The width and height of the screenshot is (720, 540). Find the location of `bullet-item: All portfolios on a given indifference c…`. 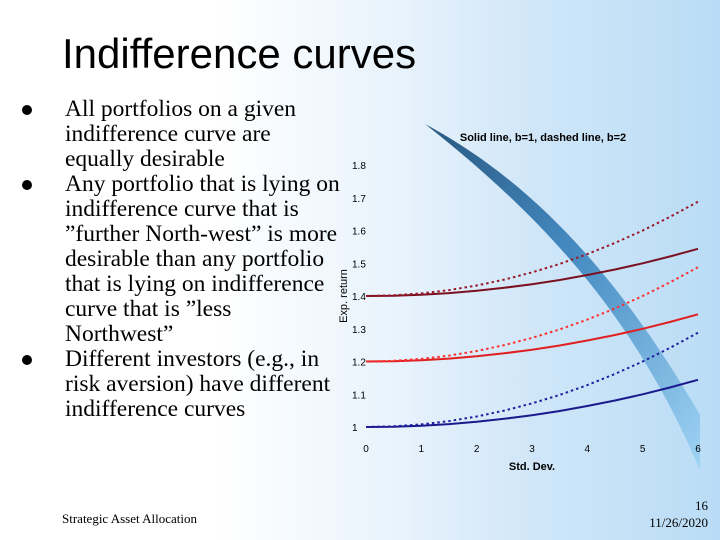

bullet-item: All portfolios on a given indifference c… is located at coordinates (180, 134).